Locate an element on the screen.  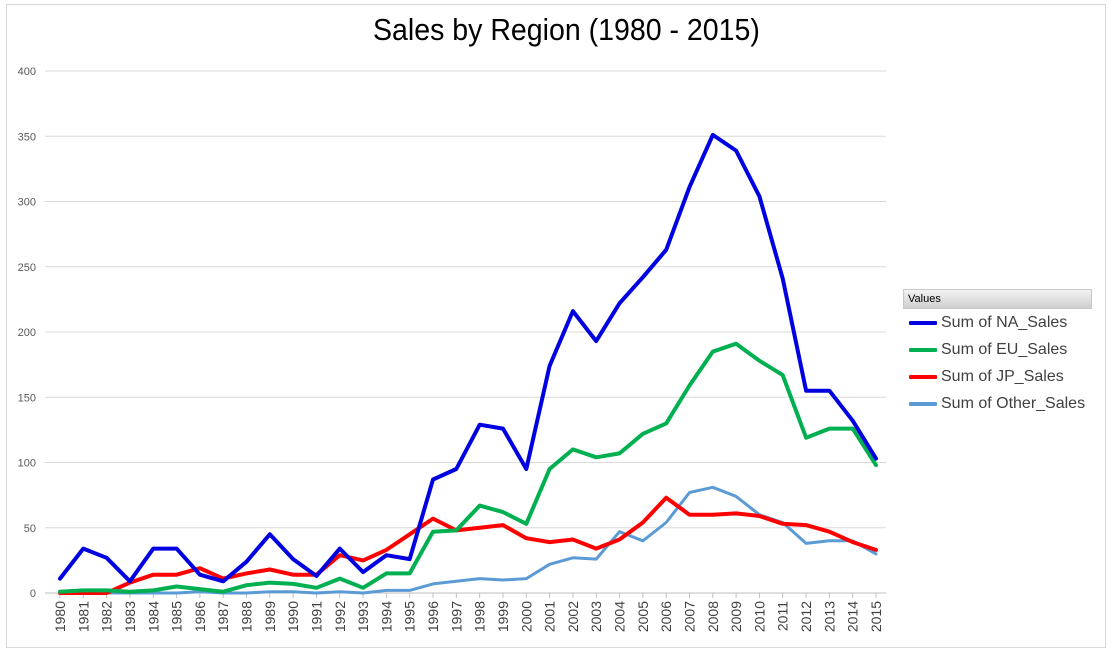
y-tick-label: 400 is located at coordinates (27, 72).